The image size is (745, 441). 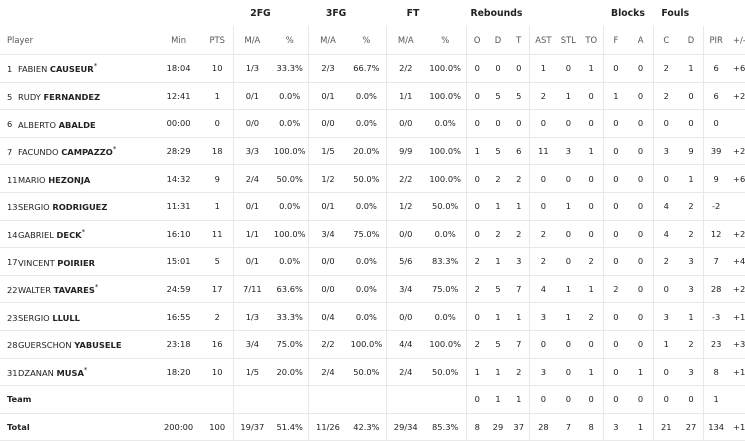 What do you see at coordinates (78, 151) in the screenshot?
I see `player-cell: 7 FACUNDO CAMPAZZO*` at bounding box center [78, 151].